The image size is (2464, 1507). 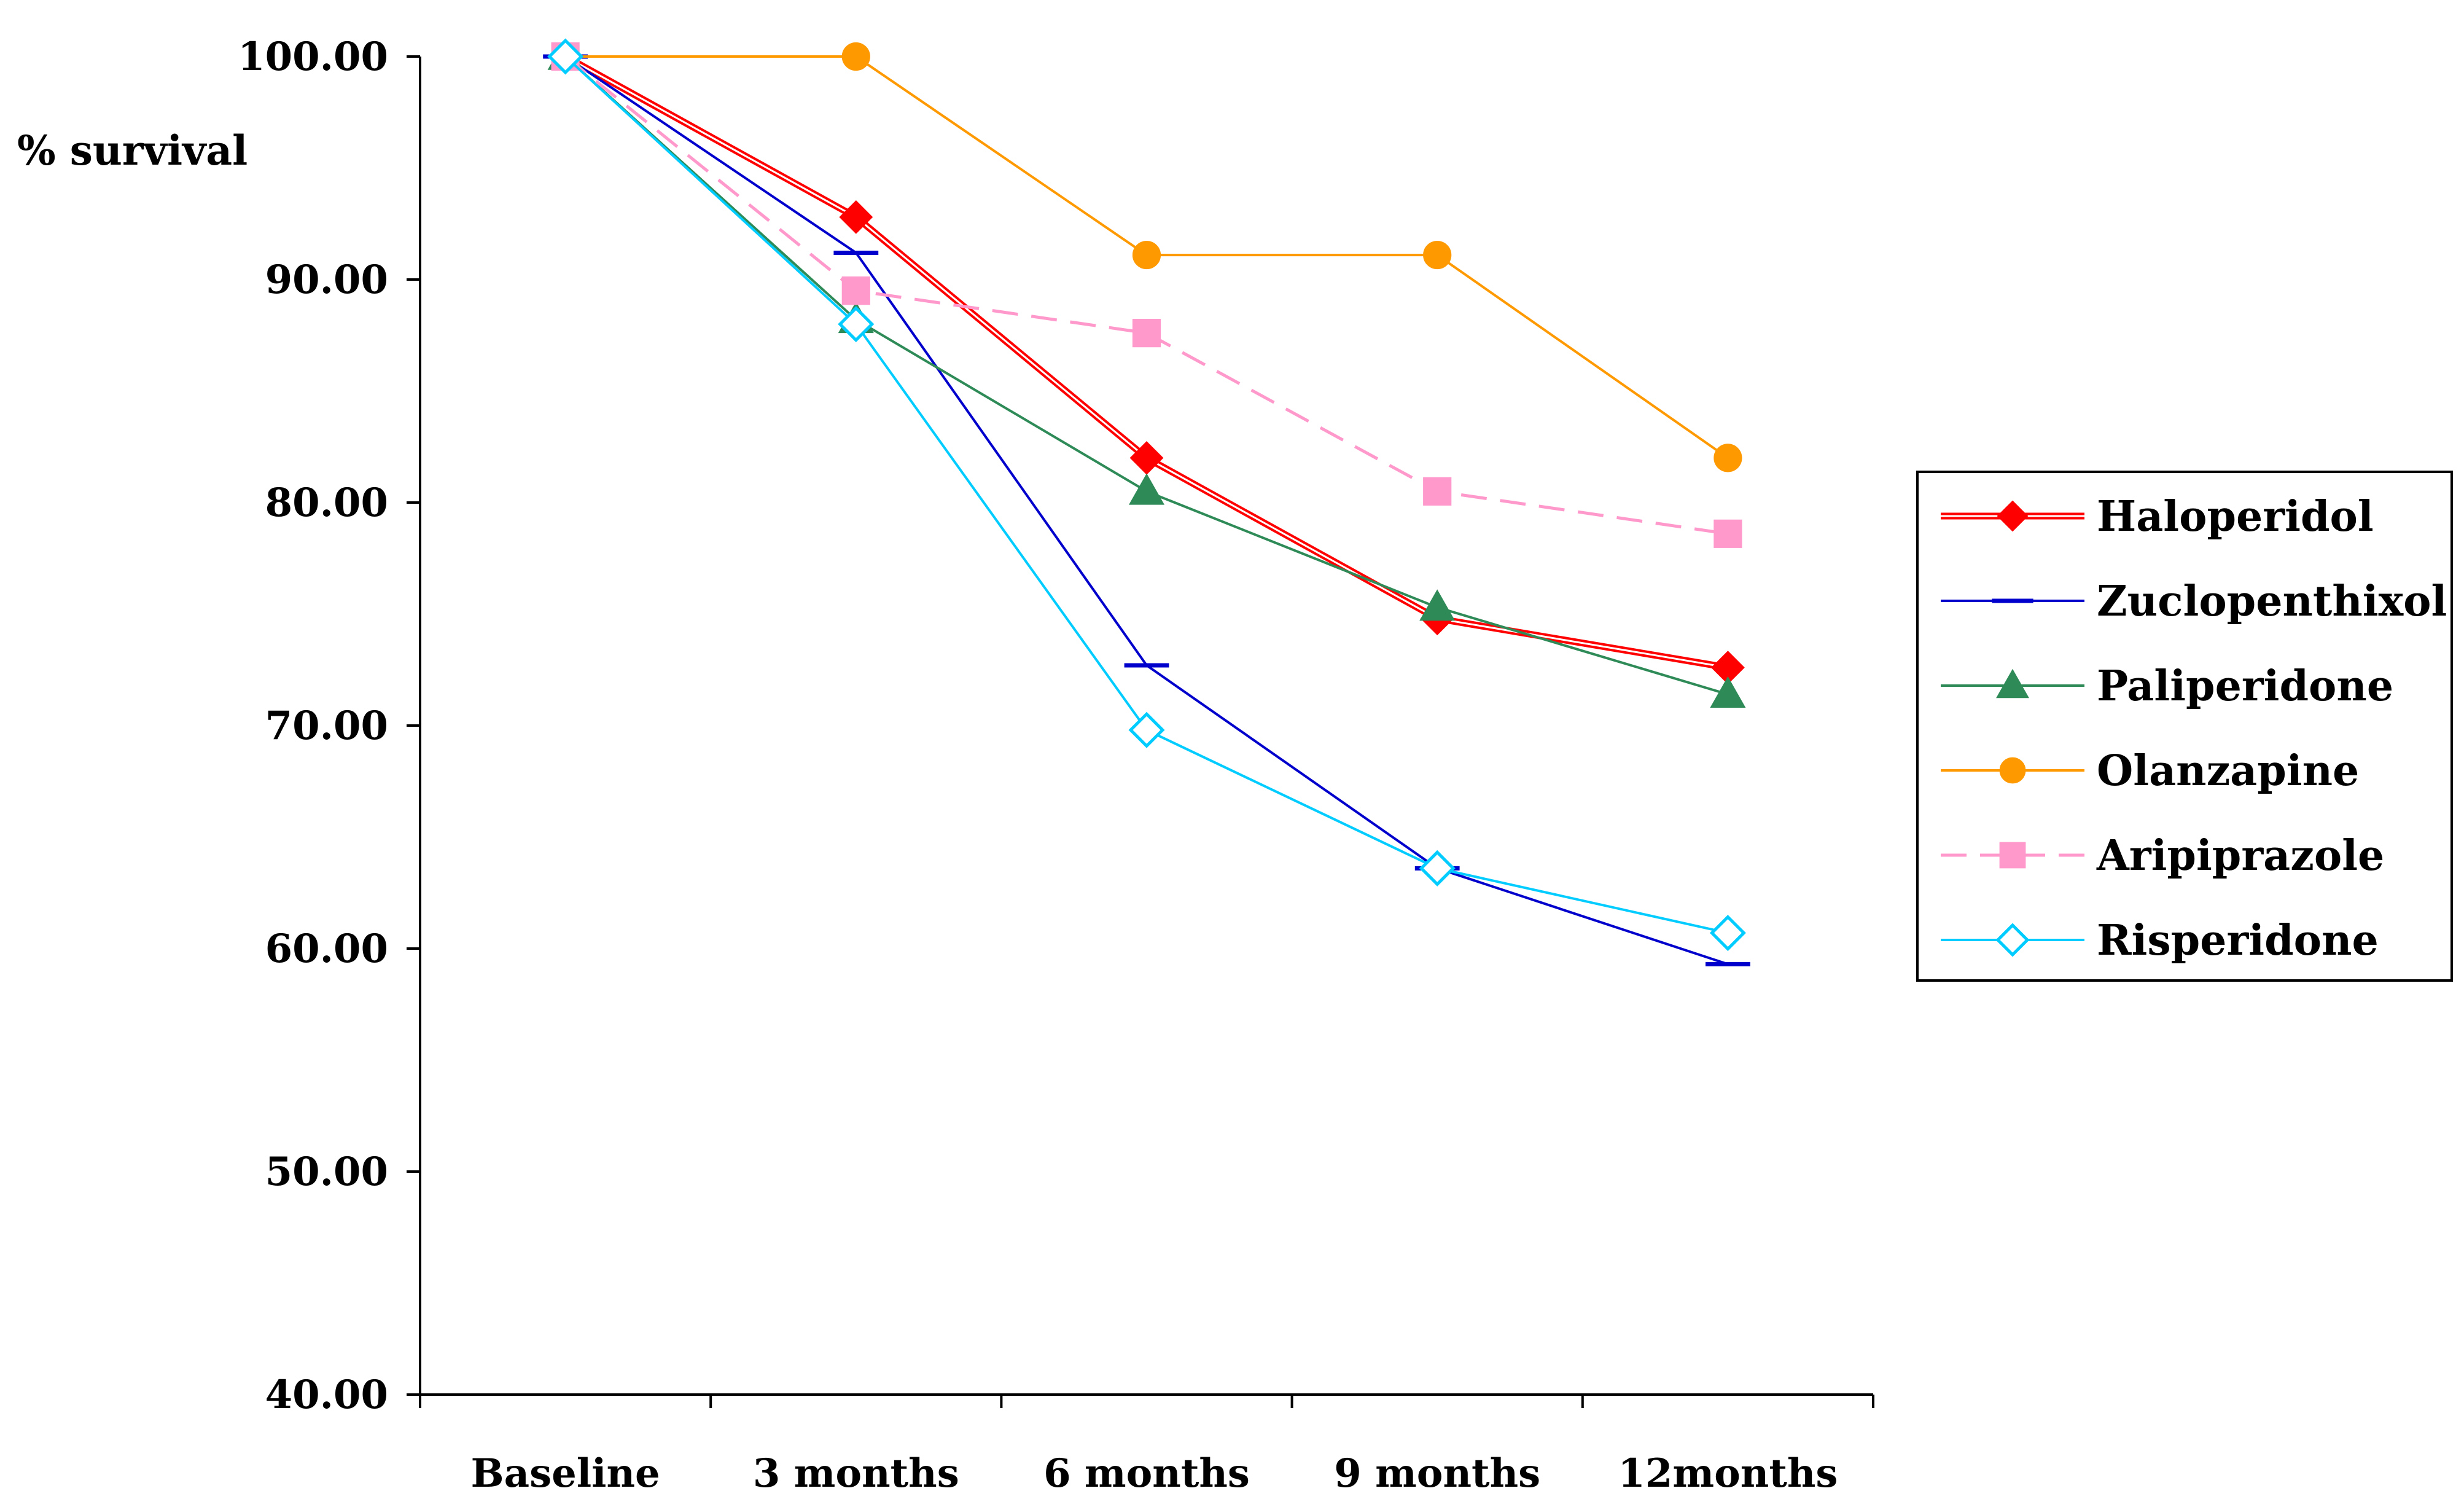 What do you see at coordinates (2228, 771) in the screenshot?
I see `legend-label: Olanzapine` at bounding box center [2228, 771].